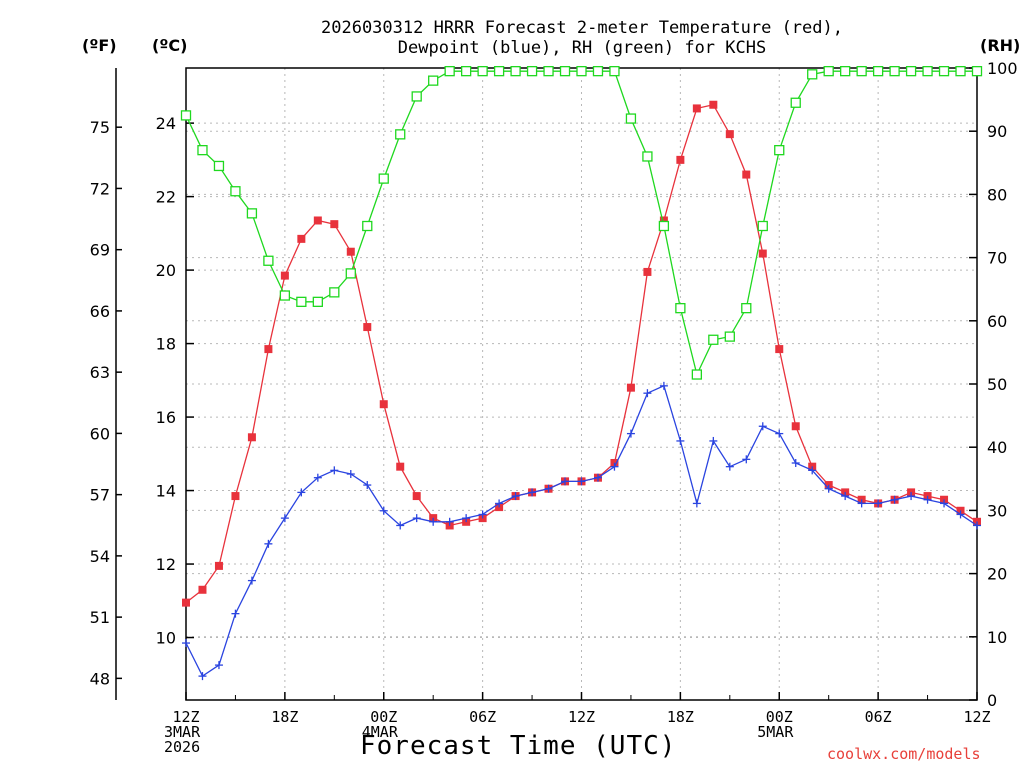  What do you see at coordinates (100, 311) in the screenshot?
I see `fahrenheit-tick-label: 66` at bounding box center [100, 311].